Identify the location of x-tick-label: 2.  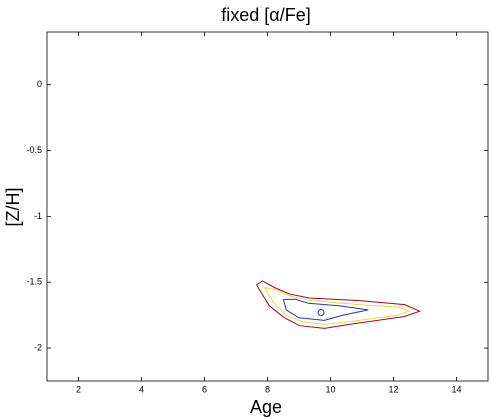
(78, 389).